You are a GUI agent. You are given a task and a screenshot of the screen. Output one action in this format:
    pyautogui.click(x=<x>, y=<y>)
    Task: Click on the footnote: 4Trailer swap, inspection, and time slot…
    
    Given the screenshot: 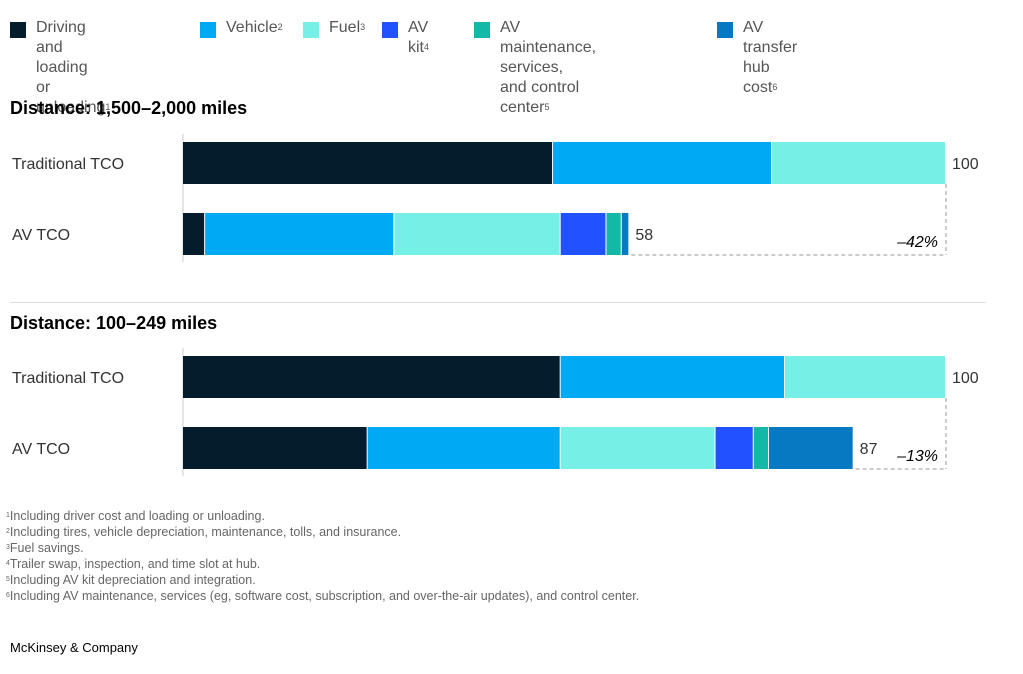 What is the action you would take?
    pyautogui.click(x=133, y=564)
    